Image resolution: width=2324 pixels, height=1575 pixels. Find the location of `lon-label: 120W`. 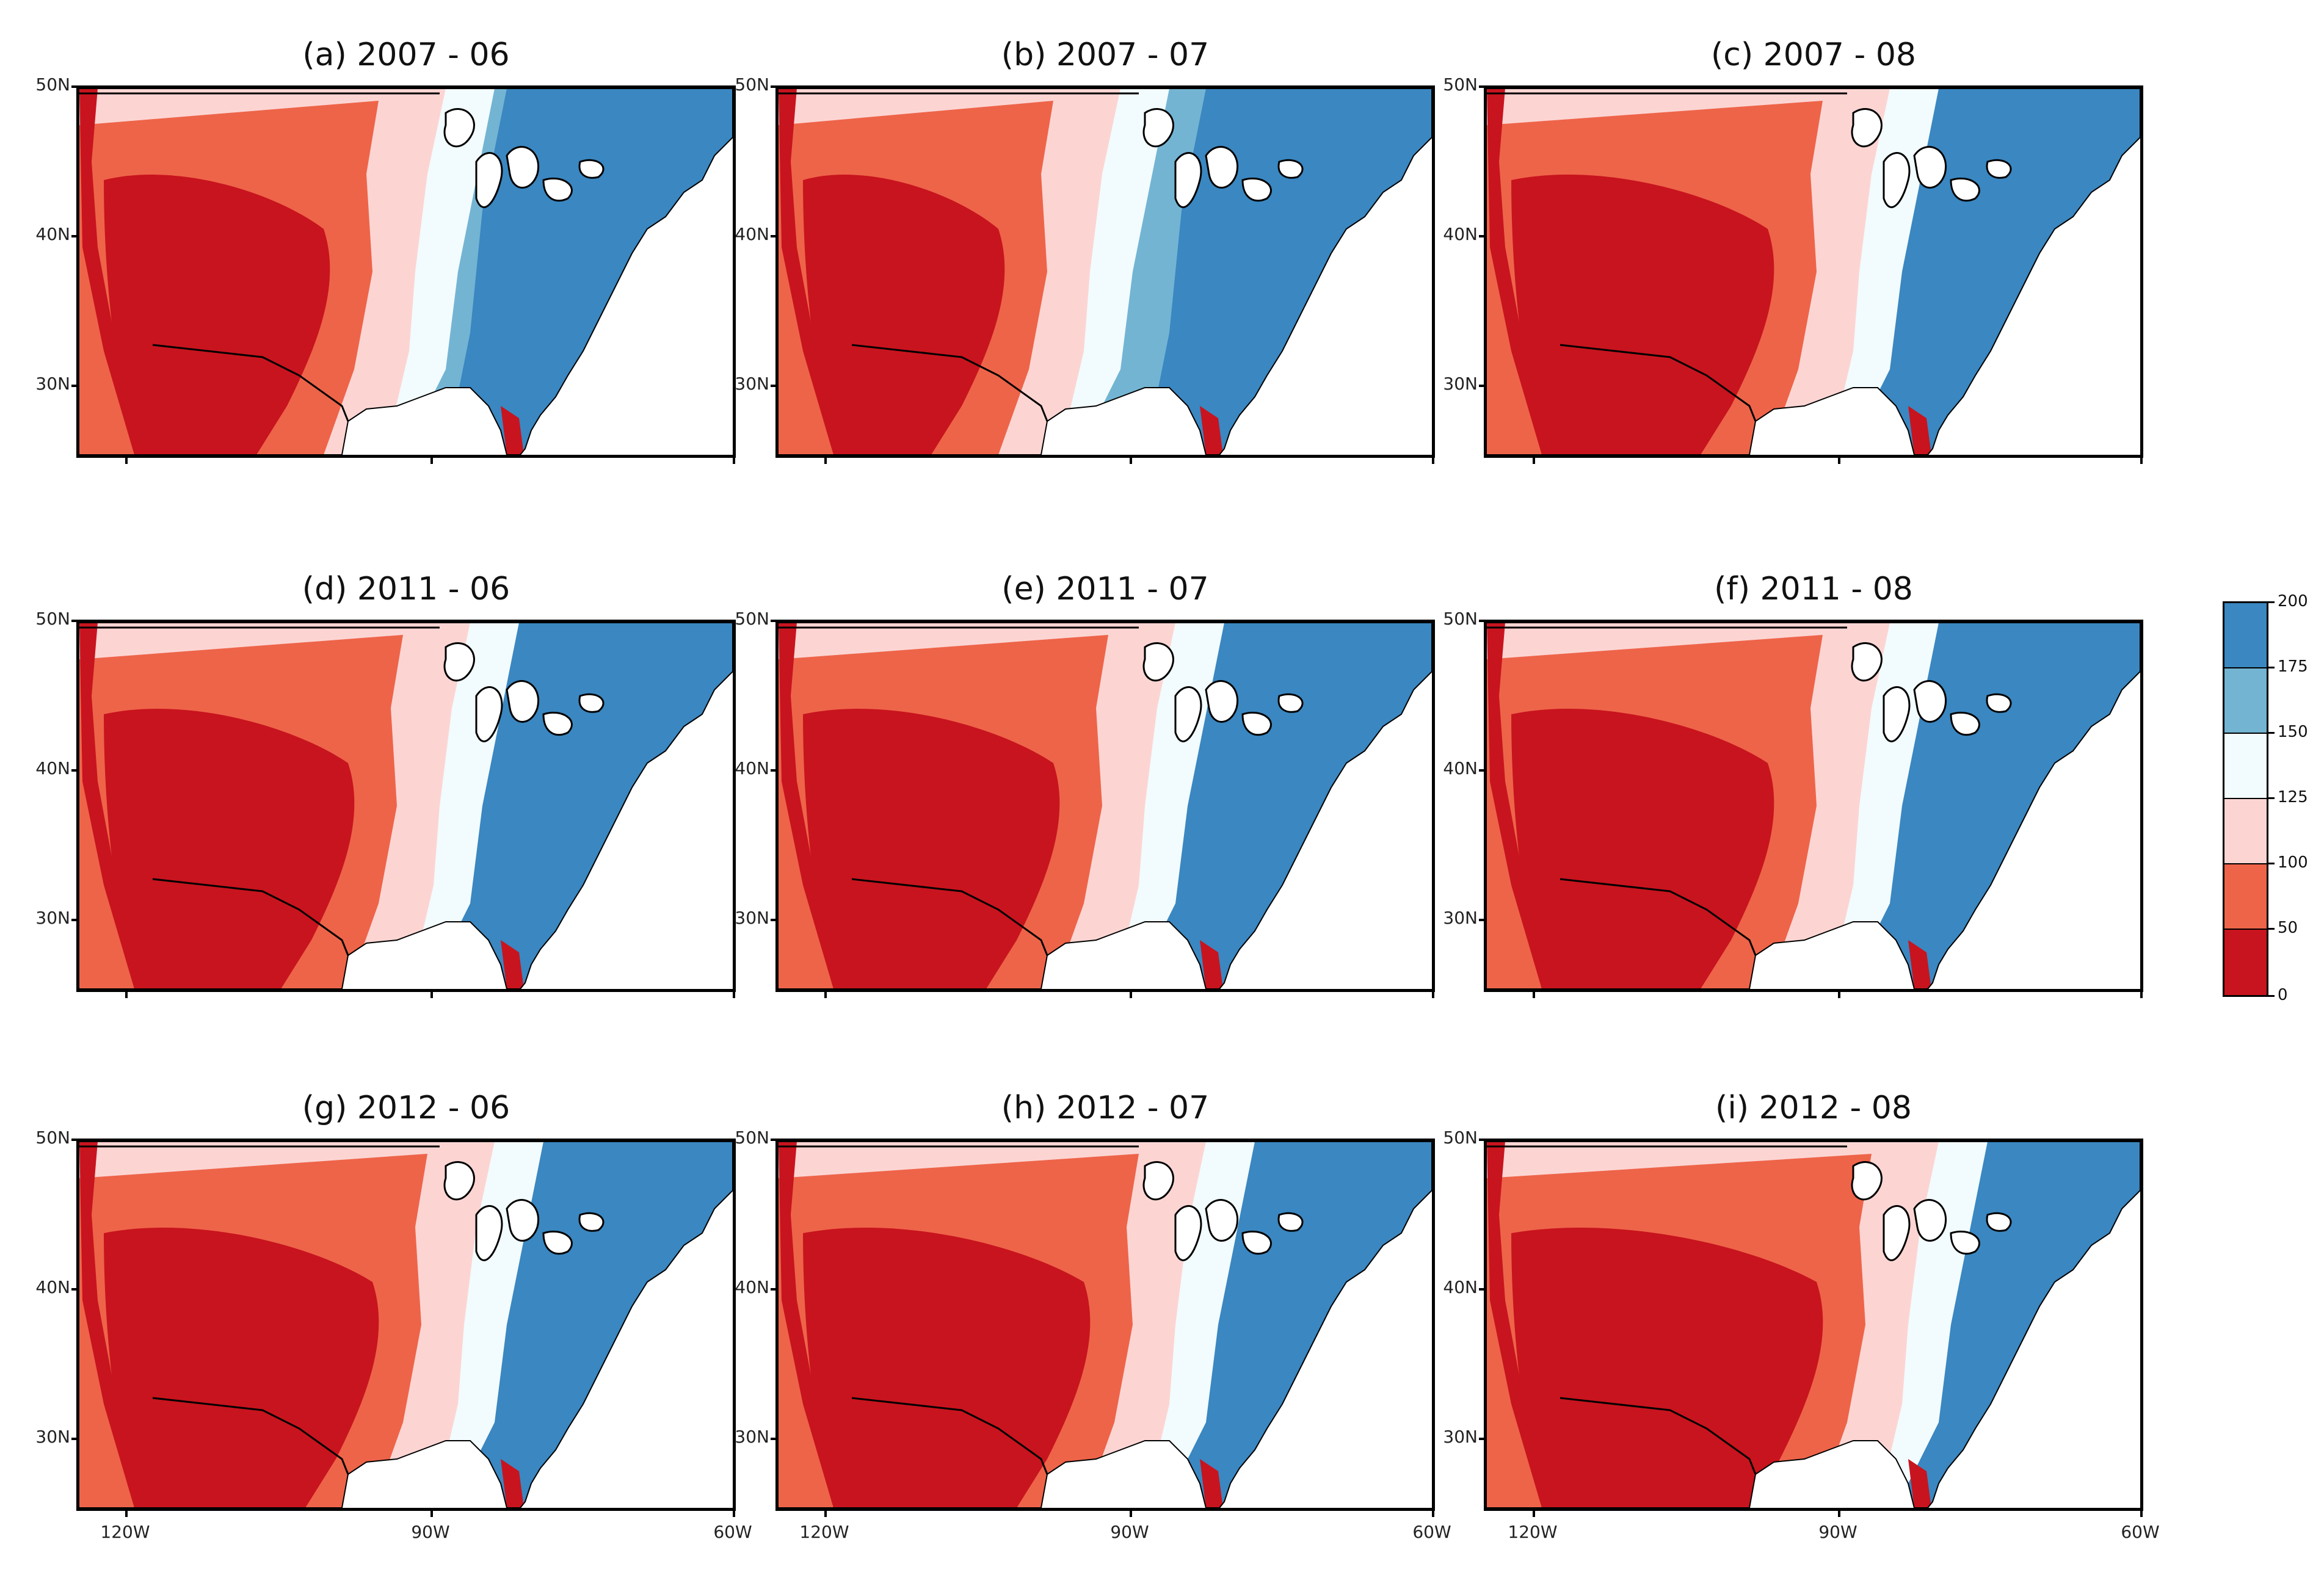

lon-label: 120W is located at coordinates (125, 1532).